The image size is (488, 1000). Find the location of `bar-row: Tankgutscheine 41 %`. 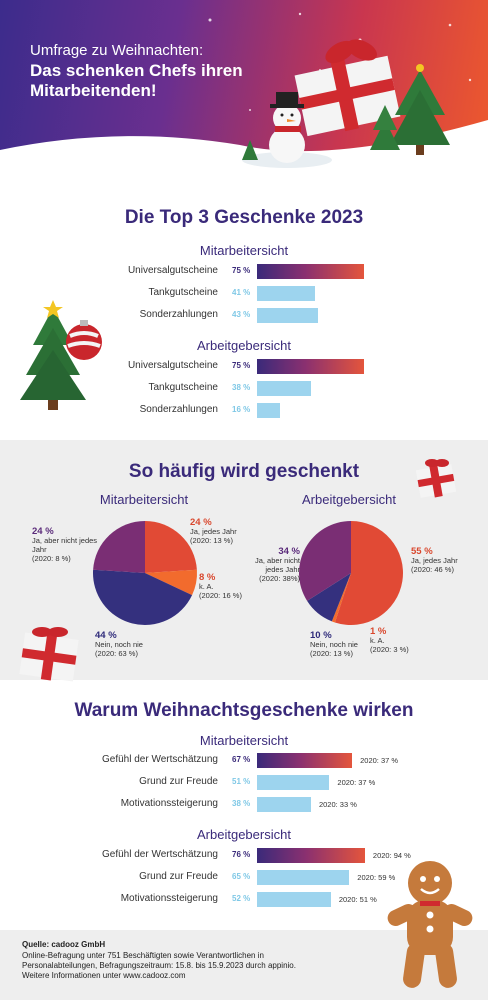

bar-row: Tankgutscheine 41 % is located at coordinates (244, 294).